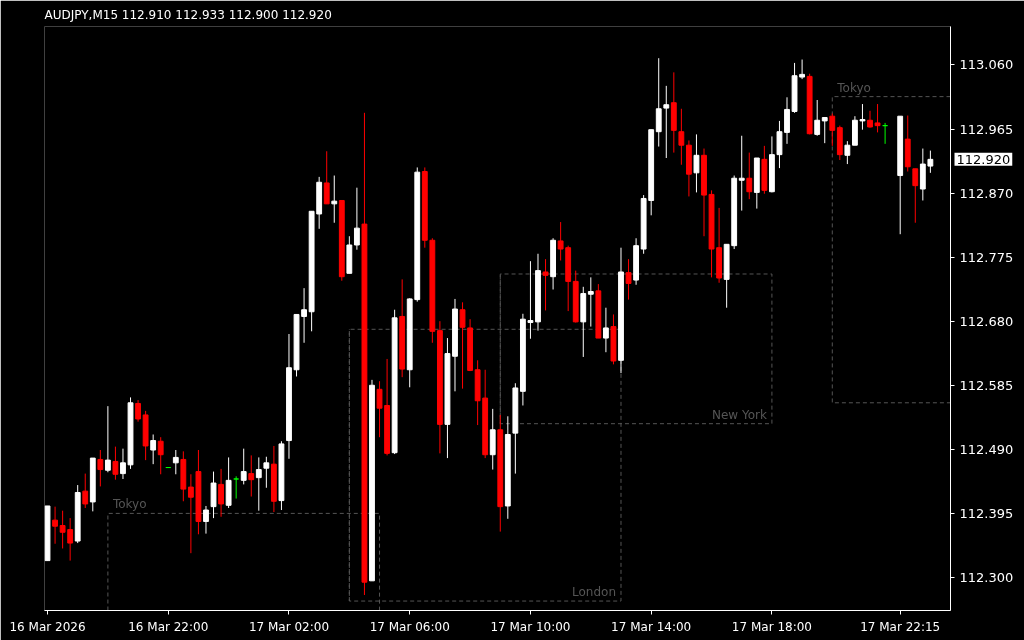 The image size is (1024, 640). Describe the element at coordinates (594, 592) in the screenshot. I see `series-label: London` at that location.